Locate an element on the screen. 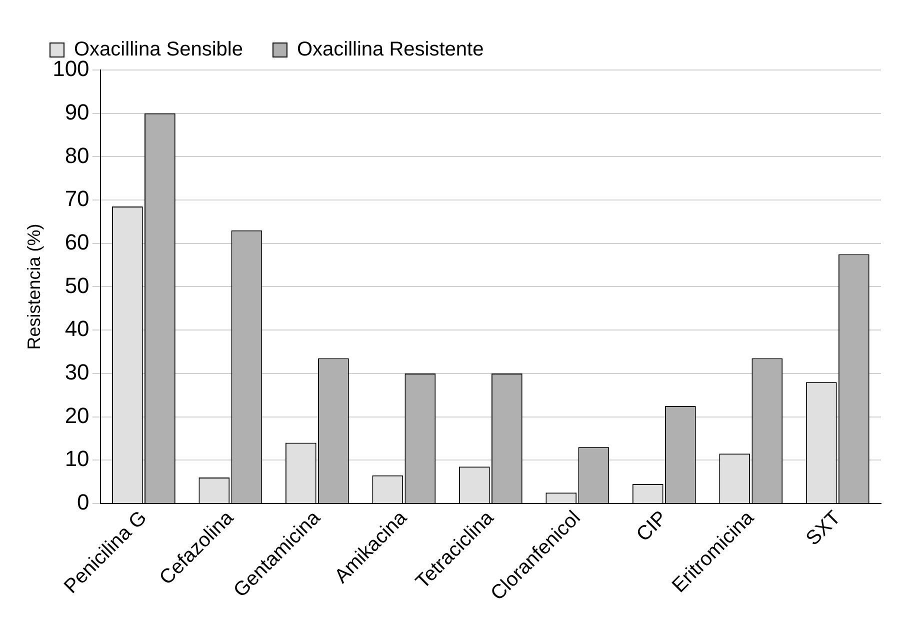 The height and width of the screenshot is (619, 911). y-tick-label: 80 is located at coordinates (77, 155).